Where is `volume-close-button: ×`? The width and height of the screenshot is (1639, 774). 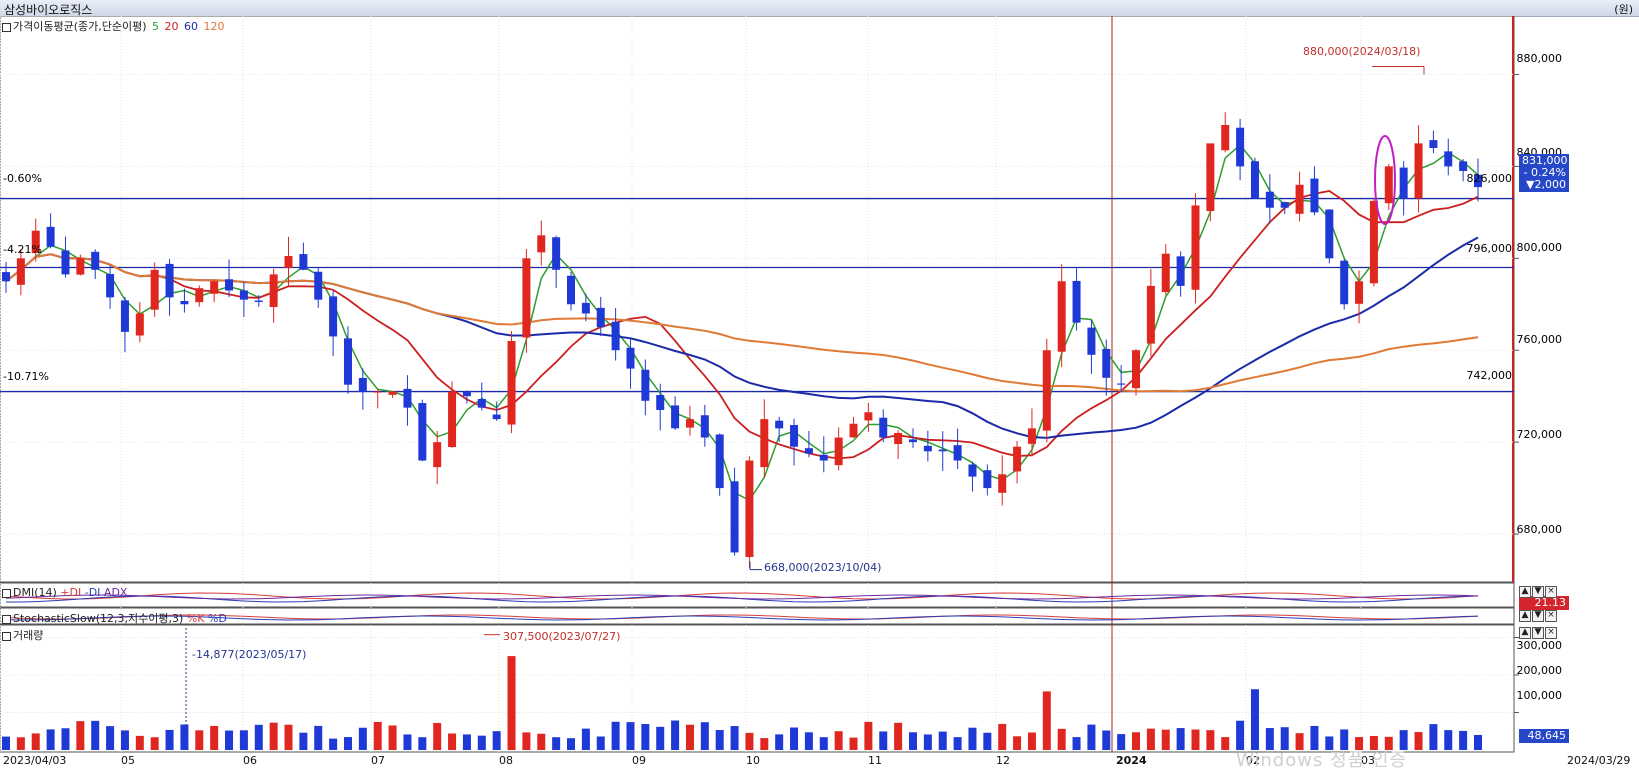 volume-close-button: × is located at coordinates (1551, 633).